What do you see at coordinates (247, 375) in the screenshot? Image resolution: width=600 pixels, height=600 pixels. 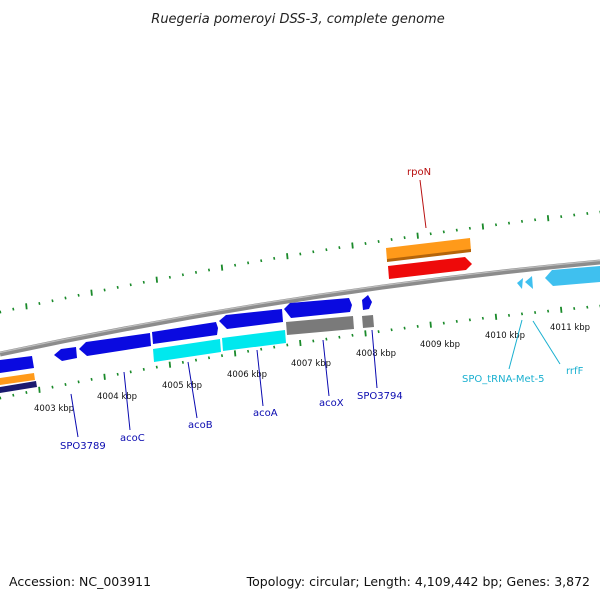 I see `tick-label: 4006 kbp` at bounding box center [247, 375].